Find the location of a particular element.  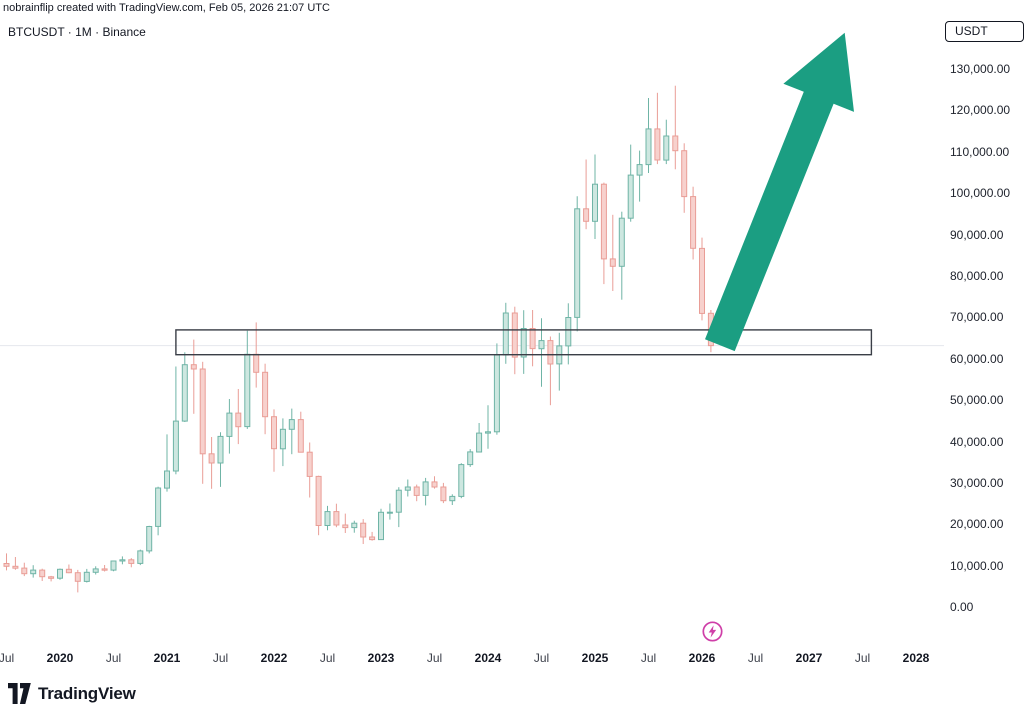

price-axis-label: 130,000.00 is located at coordinates (980, 69).